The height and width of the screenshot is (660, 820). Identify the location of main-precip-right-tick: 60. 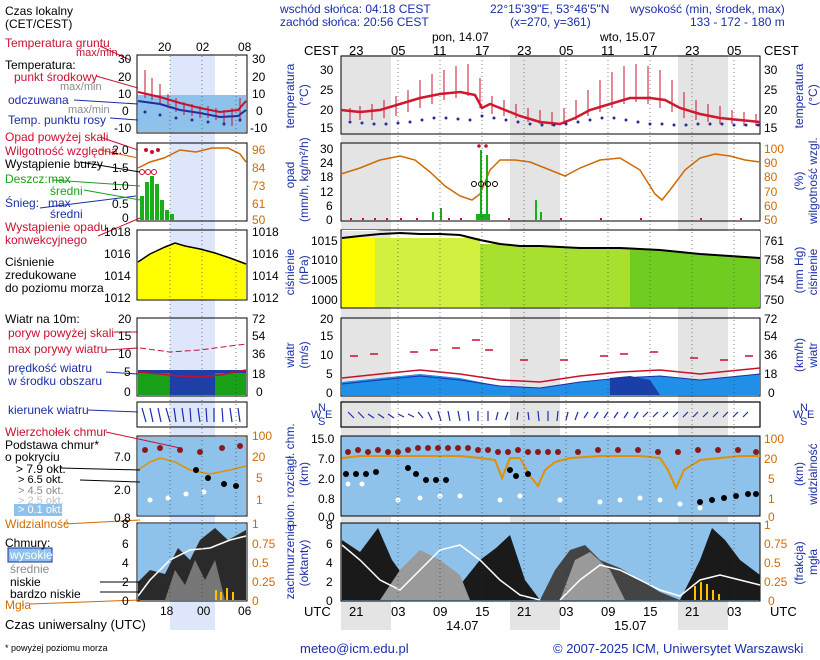
(771, 206).